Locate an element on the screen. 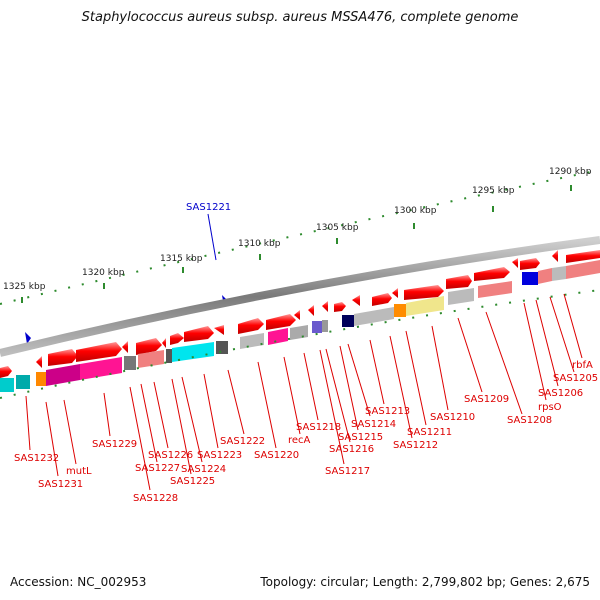  scale-label-1305: 1305 kbp is located at coordinates (337, 228).